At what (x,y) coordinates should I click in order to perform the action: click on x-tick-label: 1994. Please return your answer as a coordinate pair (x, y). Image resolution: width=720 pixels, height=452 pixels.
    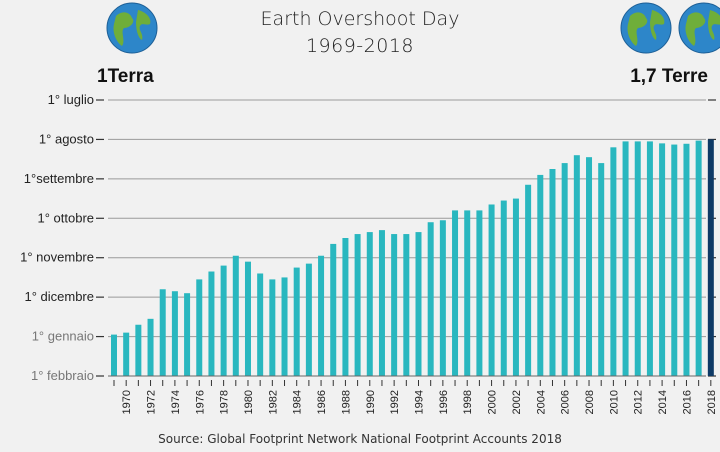
    Looking at the image, I should click on (420, 402).